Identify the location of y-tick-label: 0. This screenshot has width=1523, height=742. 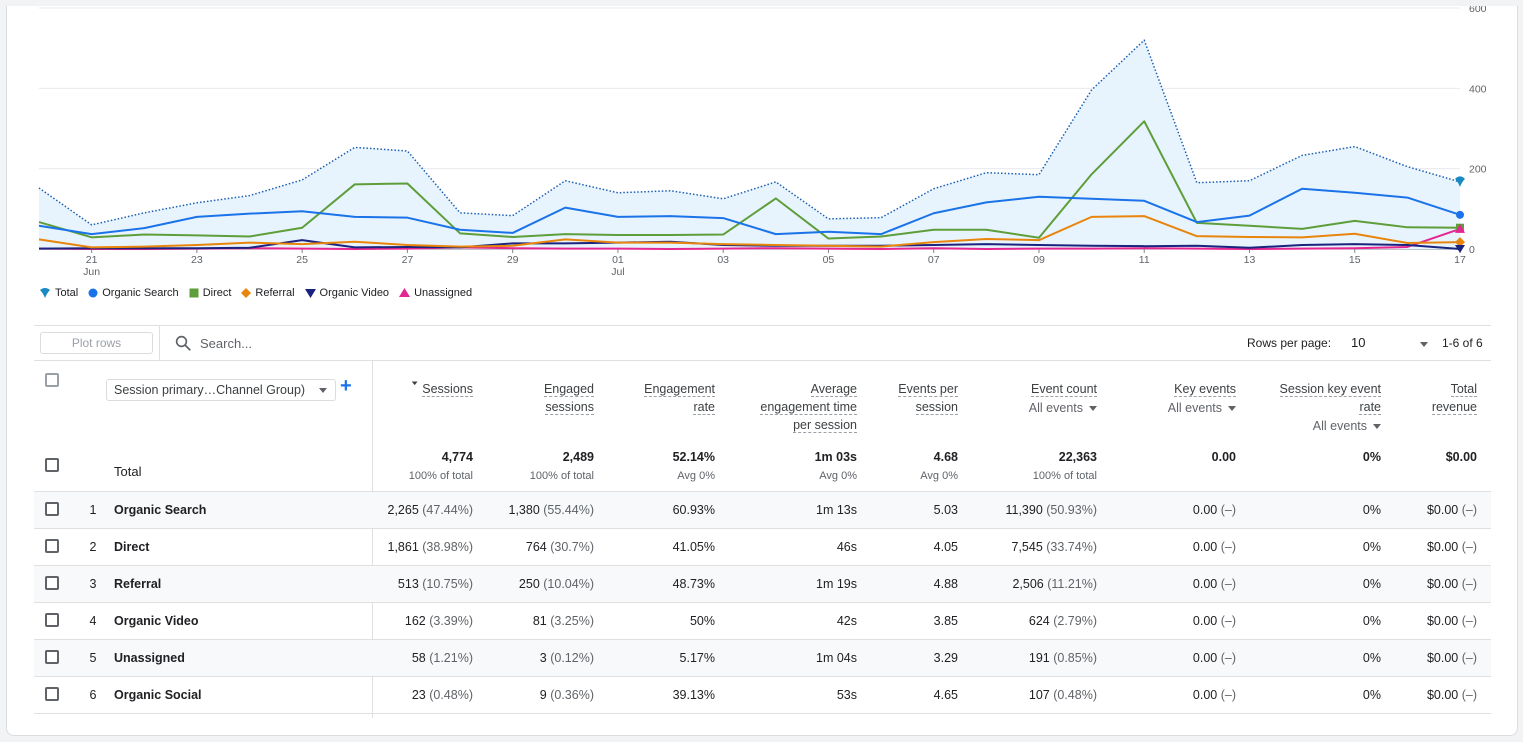
(1472, 250).